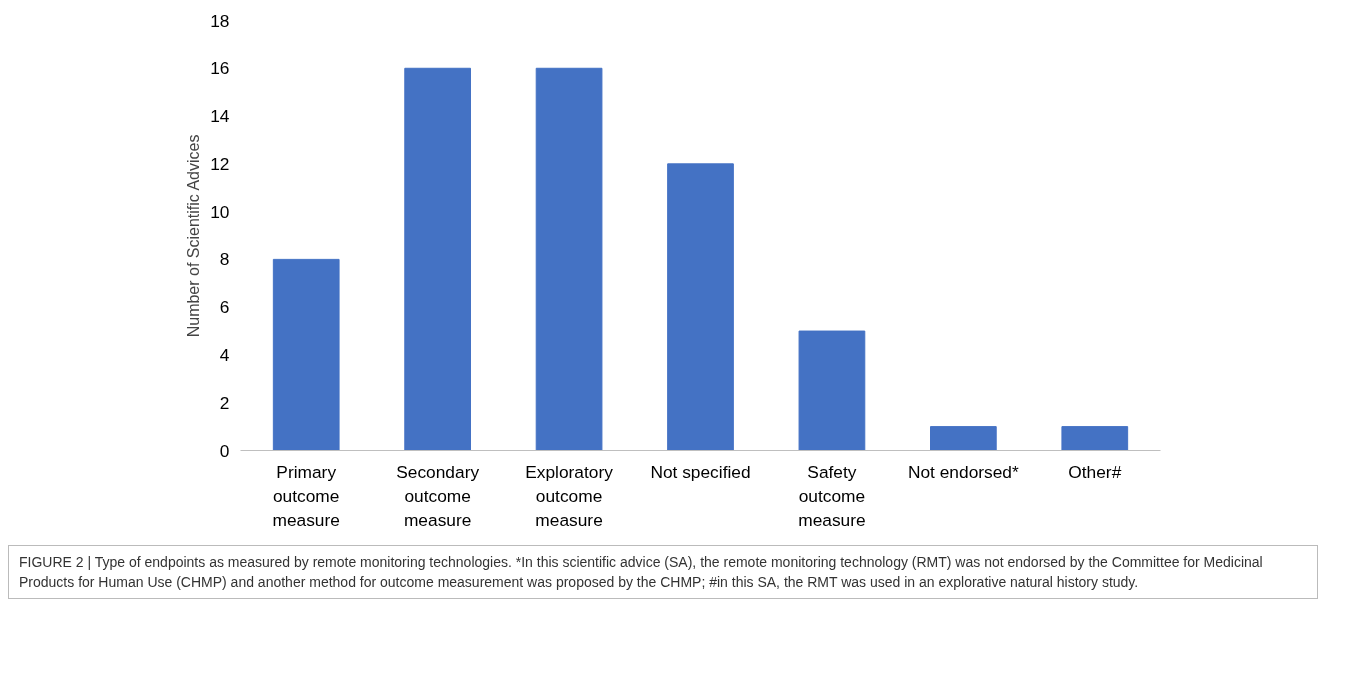 This screenshot has width=1357, height=687. I want to click on y-axis-title: Number of Scientific Advices, so click(194, 236).